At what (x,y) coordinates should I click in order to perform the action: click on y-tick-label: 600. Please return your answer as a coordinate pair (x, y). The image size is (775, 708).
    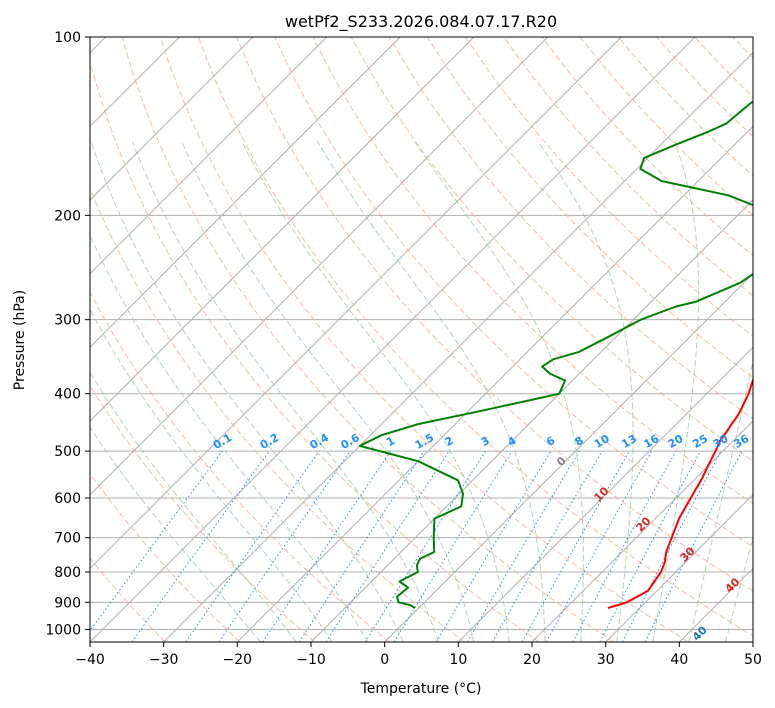
    Looking at the image, I should click on (67, 499).